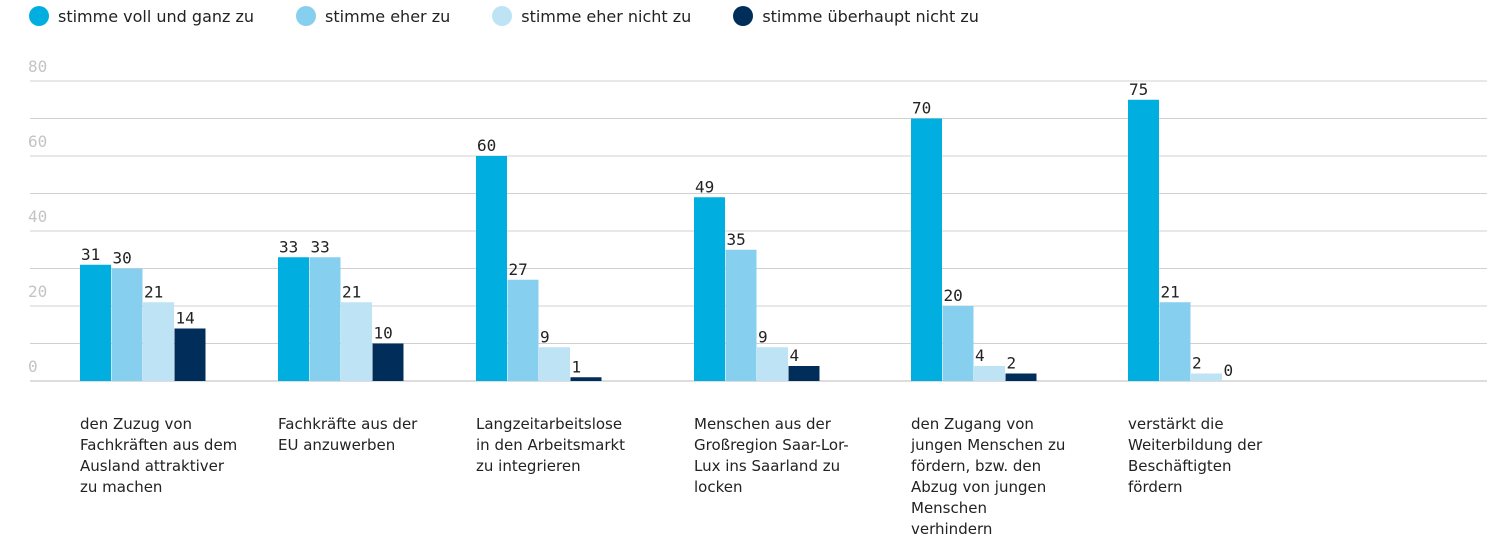 The height and width of the screenshot is (544, 1509). I want to click on legend-label: stimme überhaupt nicht zu, so click(870, 16).